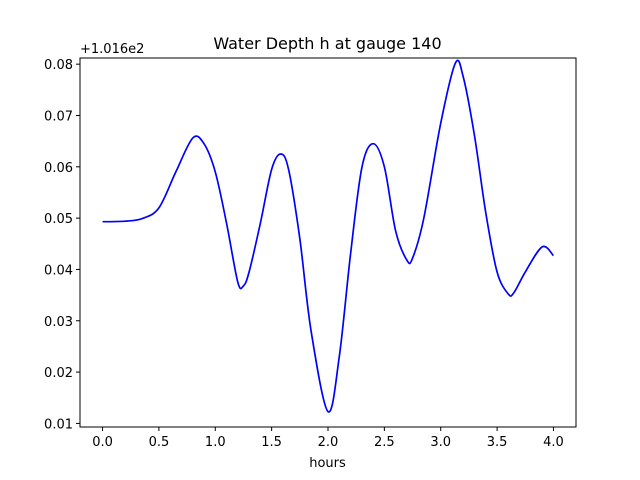  Describe the element at coordinates (58, 424) in the screenshot. I see `y-tick-label: 0.01` at that location.